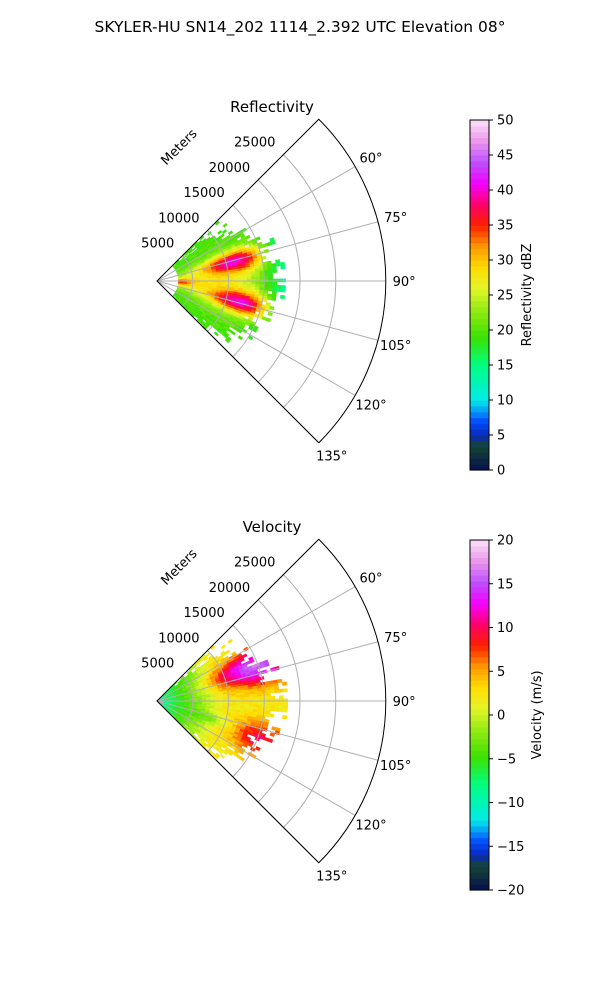 Image resolution: width=600 pixels, height=1000 pixels. I want to click on azimuth-tick-label: 105°, so click(395, 766).